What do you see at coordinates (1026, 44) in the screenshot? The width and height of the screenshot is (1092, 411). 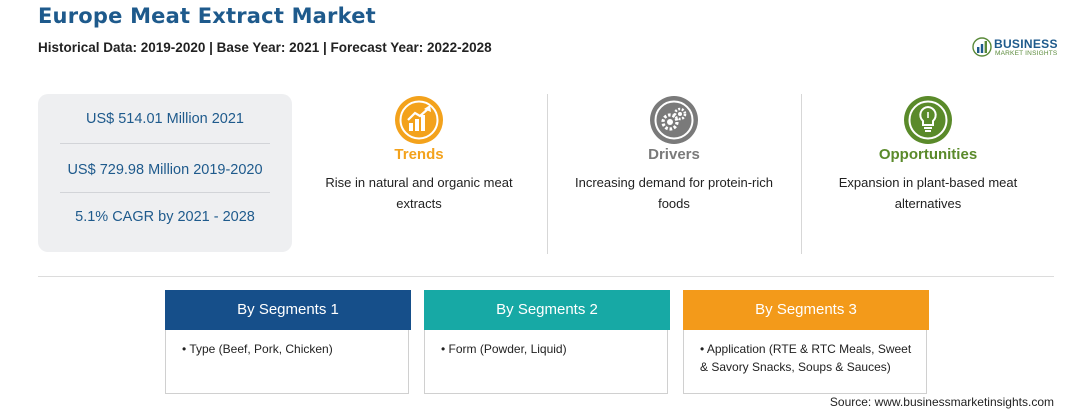 I see `logo-brand: BUSINESS` at bounding box center [1026, 44].